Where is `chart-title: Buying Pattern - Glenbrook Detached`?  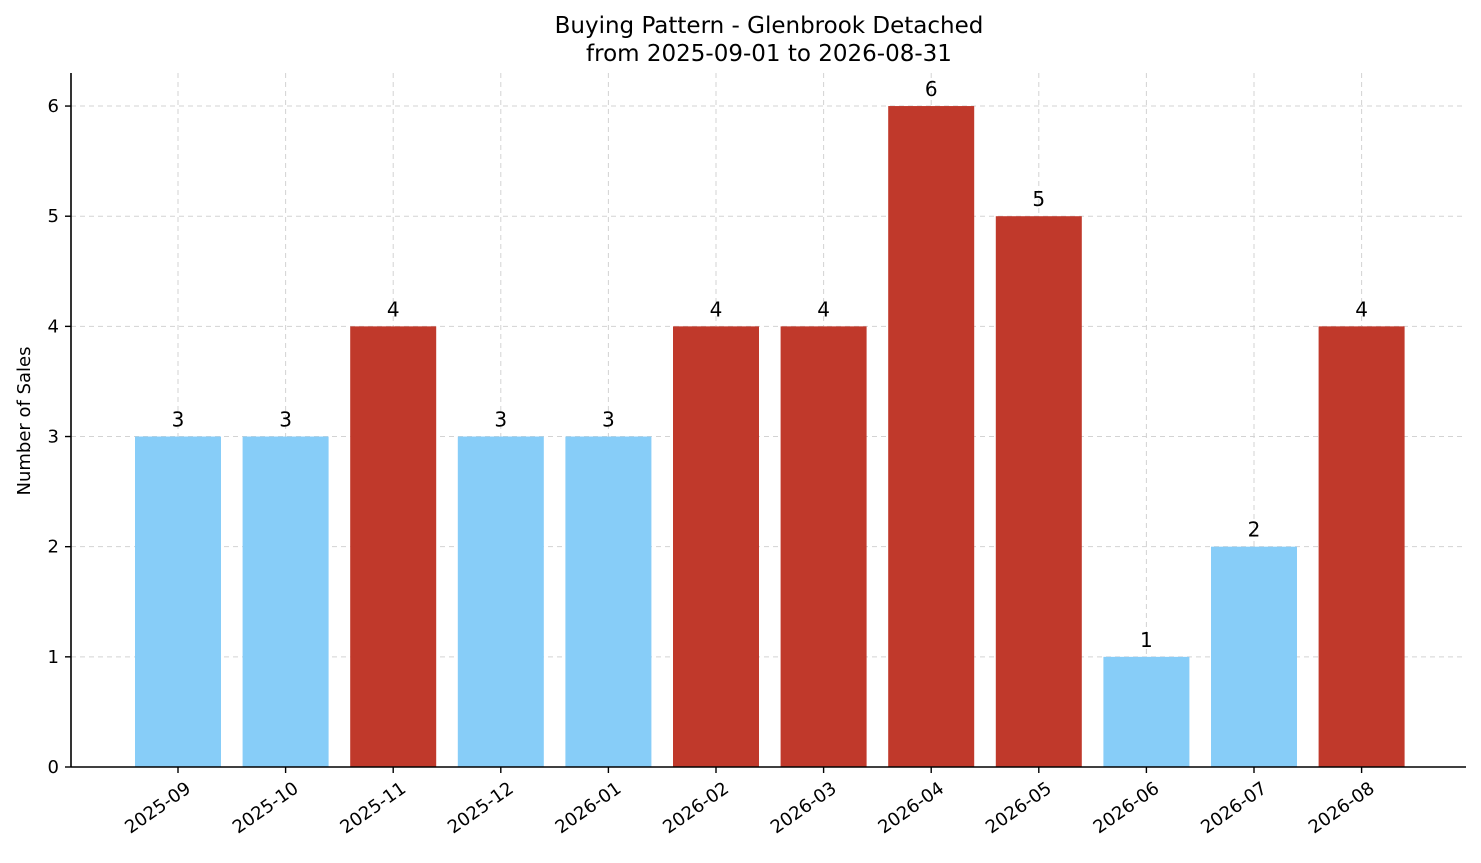 chart-title: Buying Pattern - Glenbrook Detached is located at coordinates (769, 26).